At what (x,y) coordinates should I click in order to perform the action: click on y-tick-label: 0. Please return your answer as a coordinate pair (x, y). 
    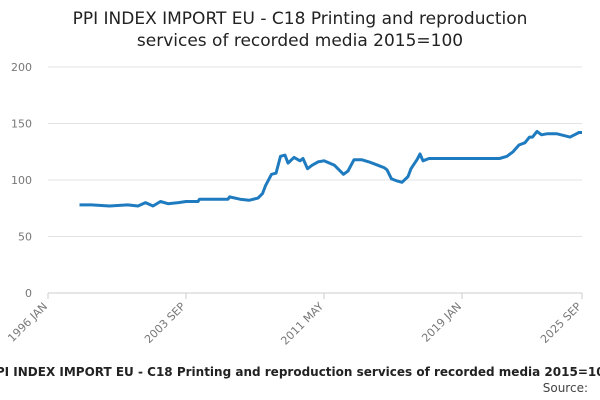
    Looking at the image, I should click on (28, 293).